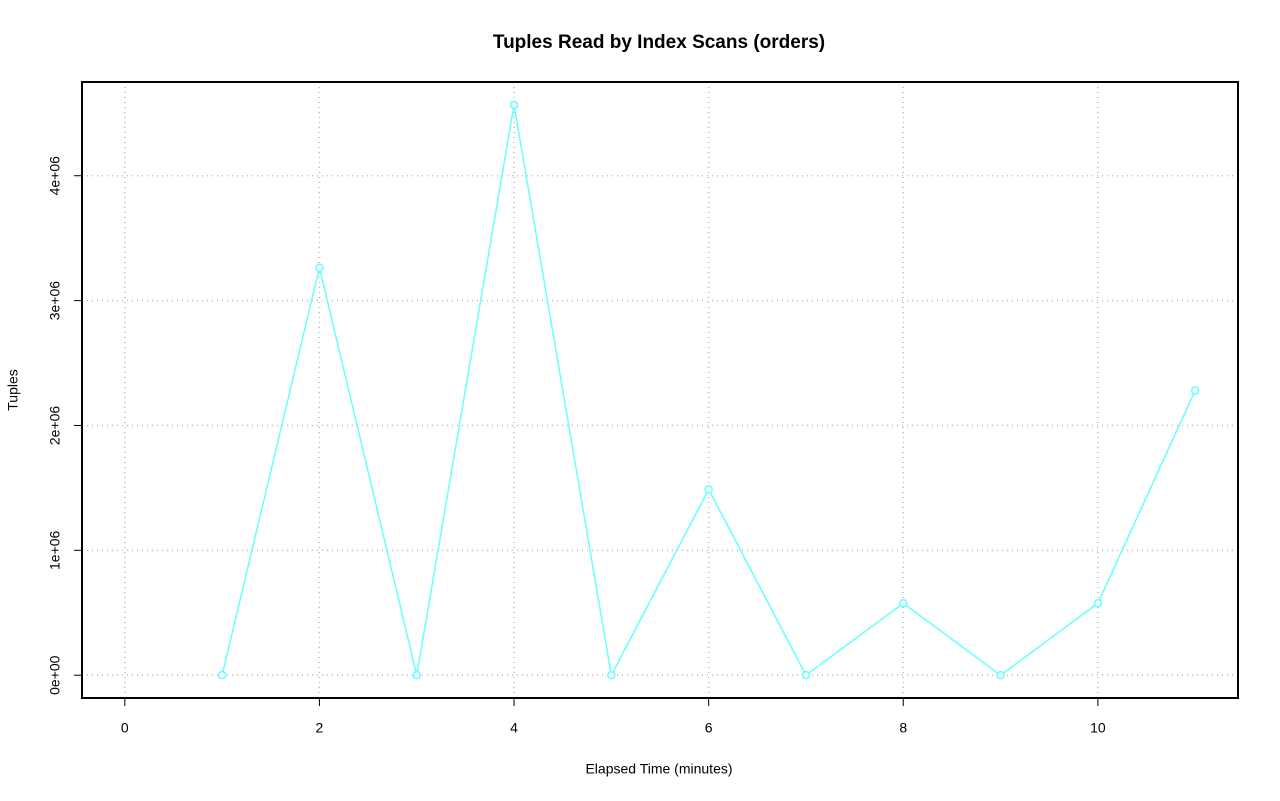 This screenshot has height=801, width=1280. What do you see at coordinates (1098, 728) in the screenshot?
I see `x-tick-label: 10` at bounding box center [1098, 728].